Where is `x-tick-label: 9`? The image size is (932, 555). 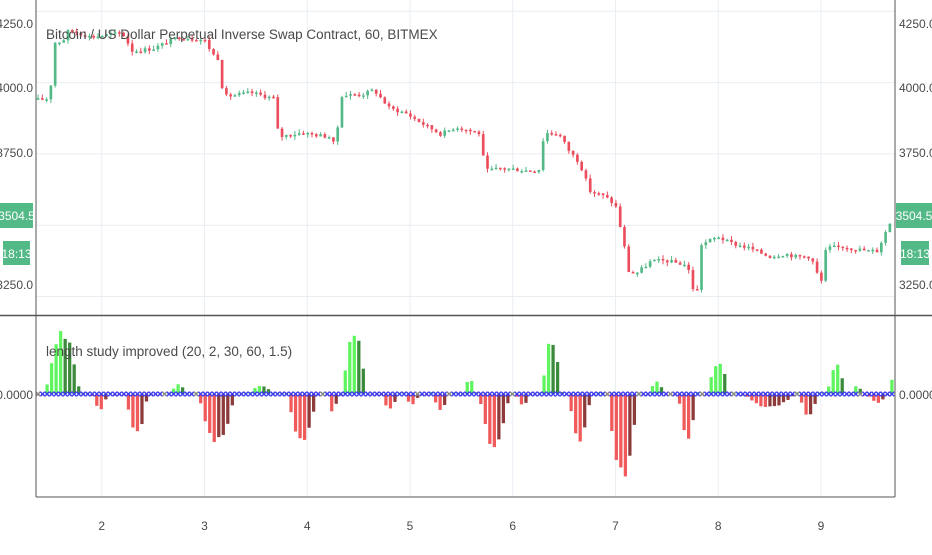
x-tick-label: 9 is located at coordinates (821, 526).